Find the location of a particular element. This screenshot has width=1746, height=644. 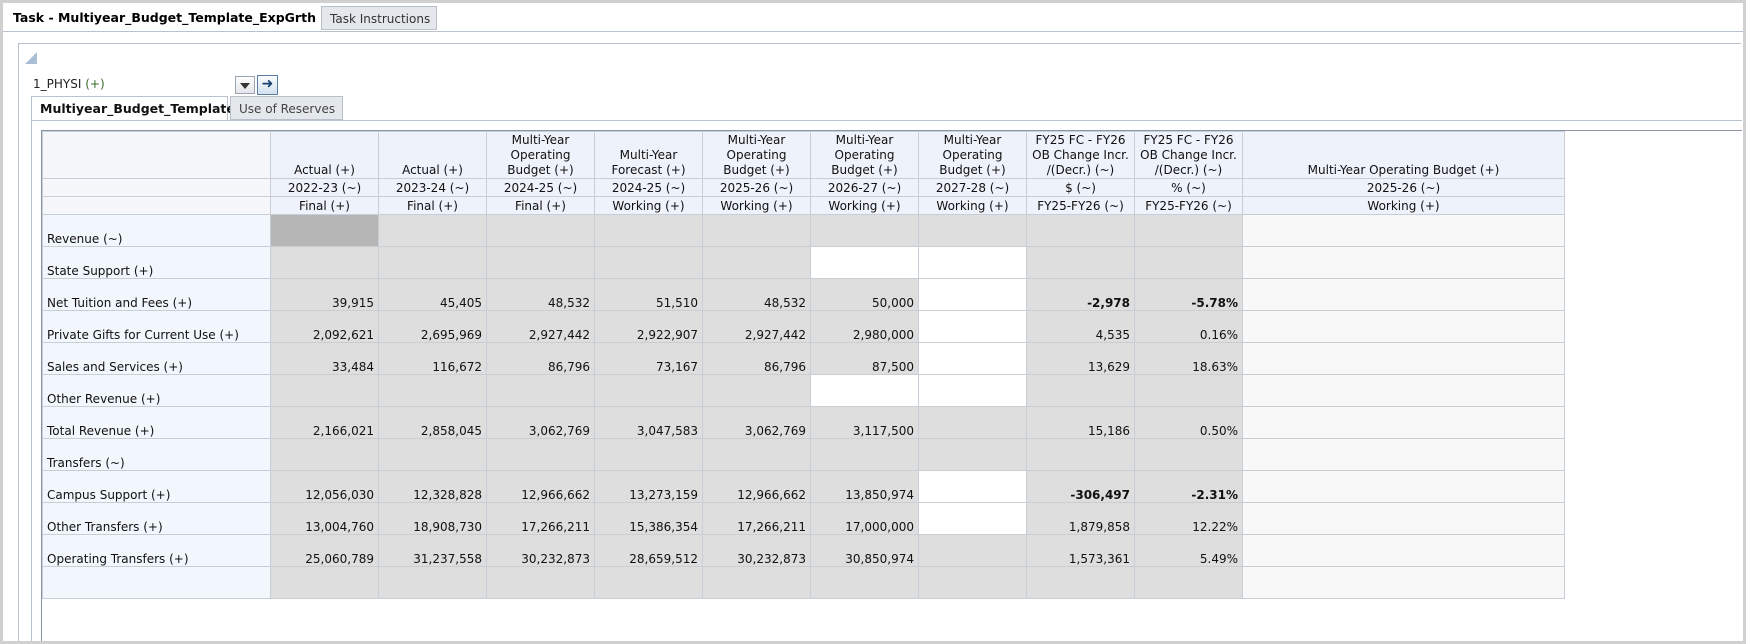

data-cell: 87,500 is located at coordinates (864, 358).